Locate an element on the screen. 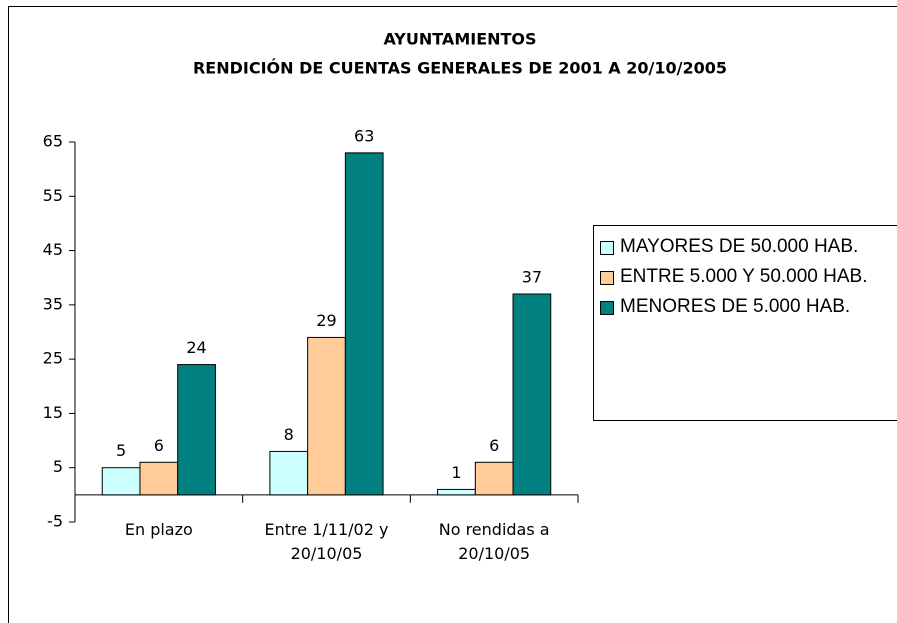 Image resolution: width=897 pixels, height=623 pixels. legend-label: ENTRE 5.000 Y 50.000 HAB. is located at coordinates (744, 276).